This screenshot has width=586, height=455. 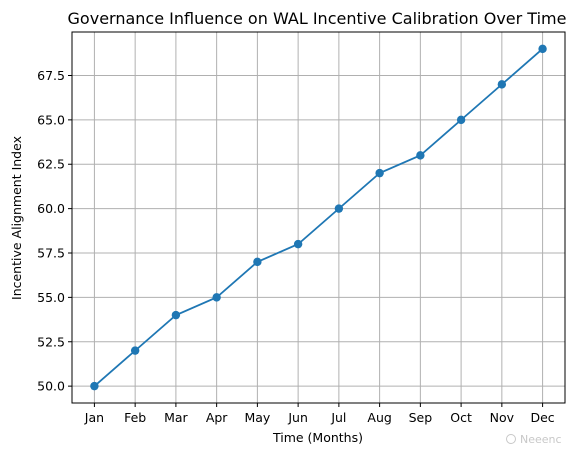 What do you see at coordinates (511, 439) in the screenshot?
I see `watermark-icon` at bounding box center [511, 439].